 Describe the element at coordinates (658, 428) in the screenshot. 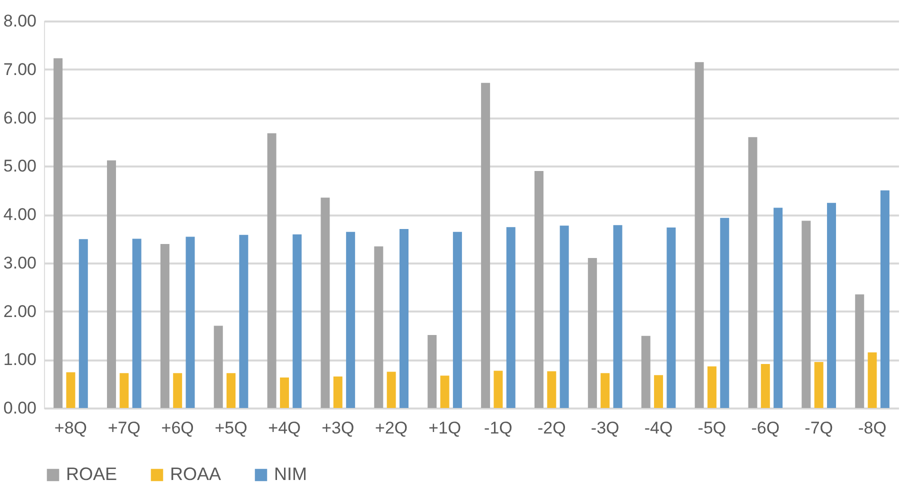

I see `x-tick-label: -4Q` at that location.